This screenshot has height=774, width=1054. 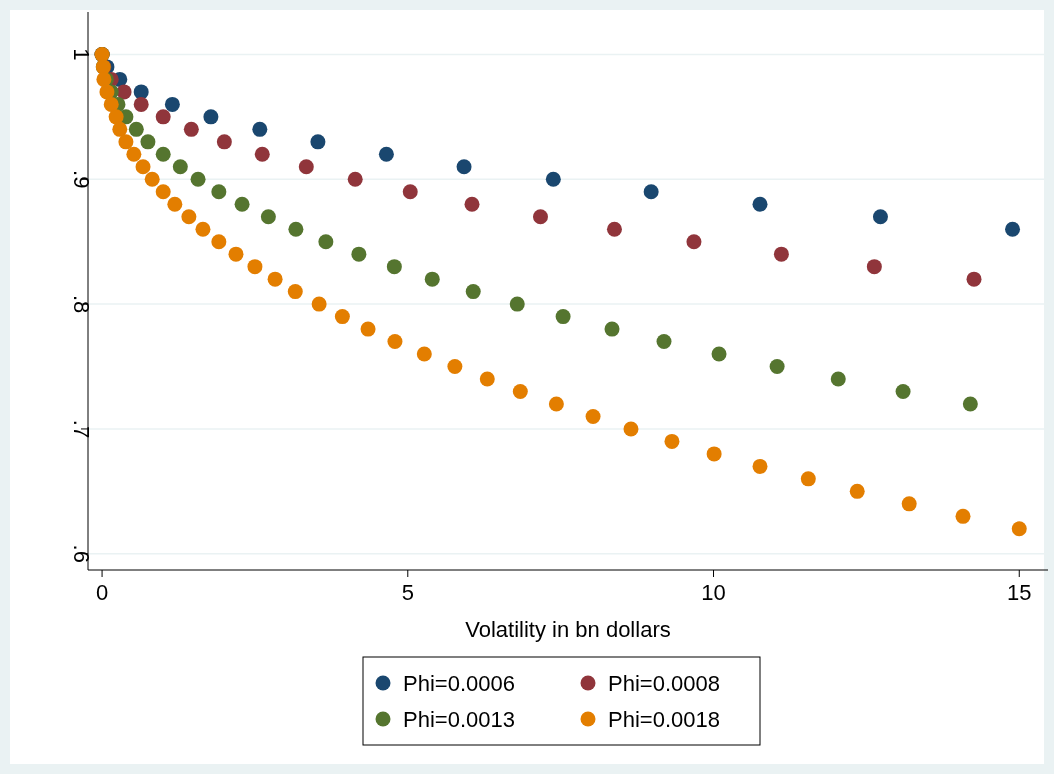 I want to click on legend-label: Phi=0.0008, so click(x=664, y=683).